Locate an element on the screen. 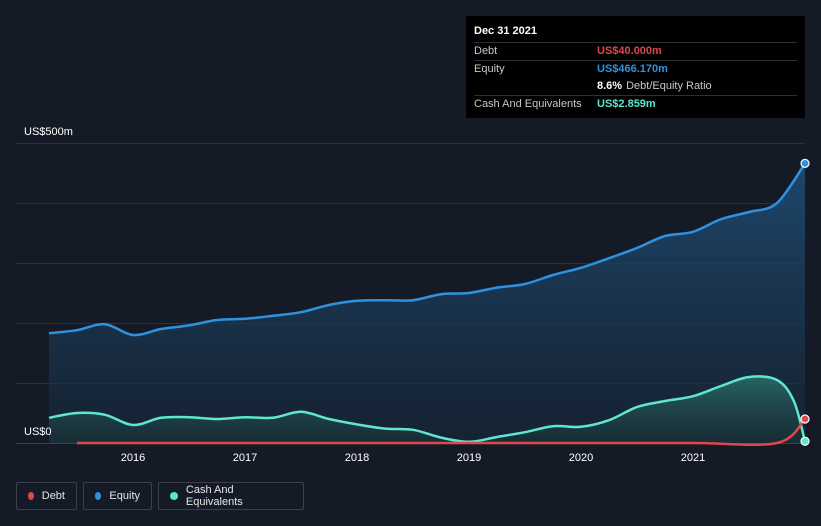 This screenshot has width=821, height=526. x-axis-ticks: 2016 2017 2018 2019 2020 2021 is located at coordinates (413, 458).